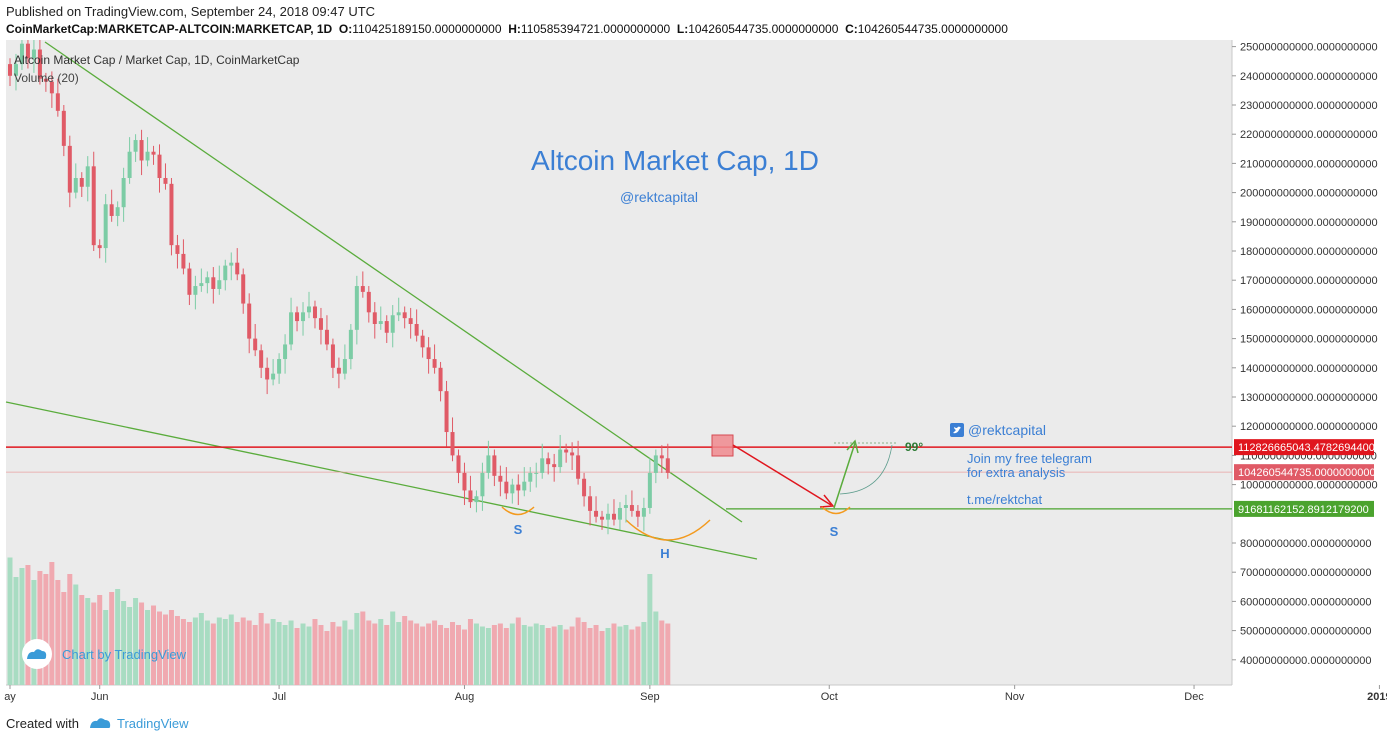 This screenshot has width=1387, height=741. Describe the element at coordinates (763, 29) in the screenshot. I see `low-value: 104260544735.0000000000` at that location.